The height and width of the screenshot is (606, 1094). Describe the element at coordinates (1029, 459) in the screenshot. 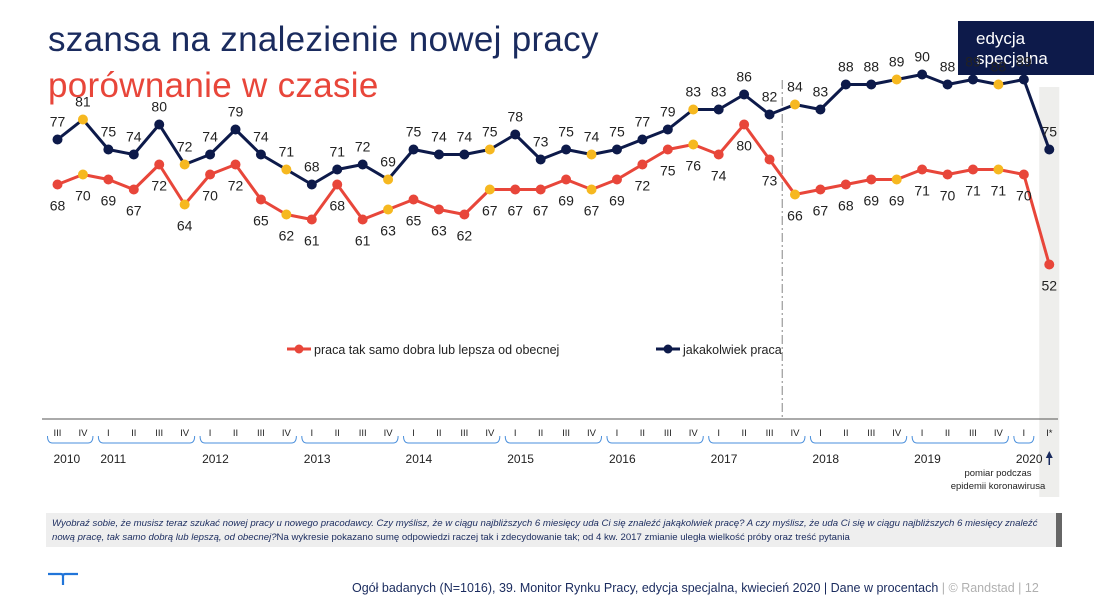

I see `year-label: 2020` at that location.